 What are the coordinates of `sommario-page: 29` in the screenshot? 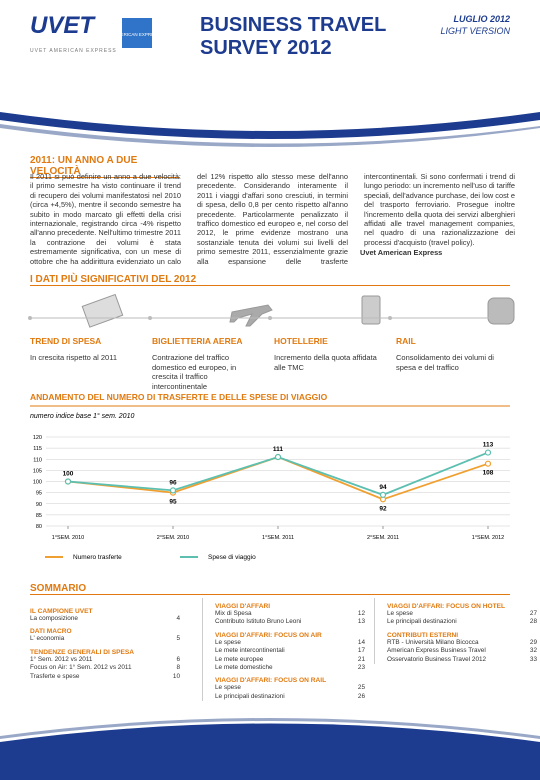 It's located at (533, 642).